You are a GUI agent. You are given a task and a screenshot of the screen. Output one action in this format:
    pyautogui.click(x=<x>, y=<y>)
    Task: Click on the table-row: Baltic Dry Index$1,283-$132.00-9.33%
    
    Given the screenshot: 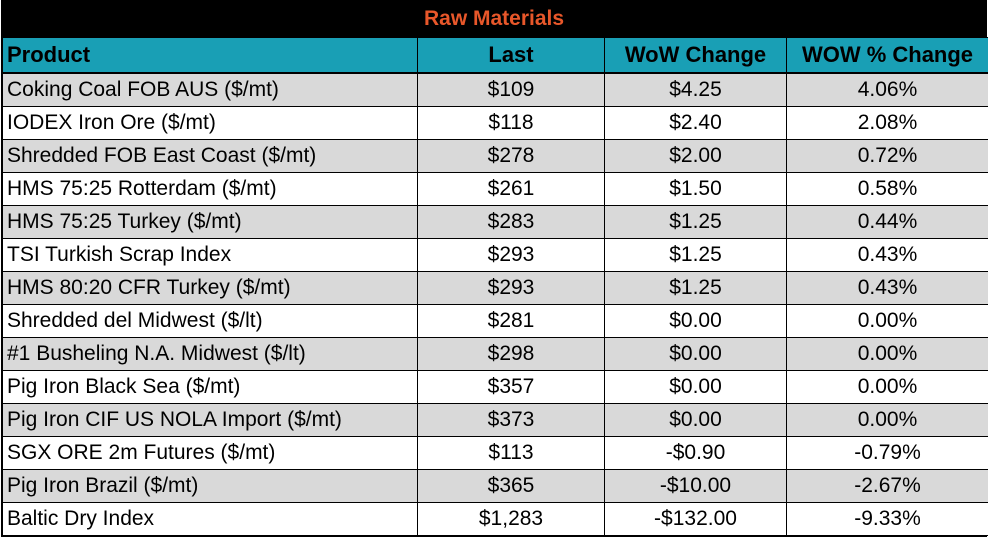 What is the action you would take?
    pyautogui.click(x=495, y=519)
    